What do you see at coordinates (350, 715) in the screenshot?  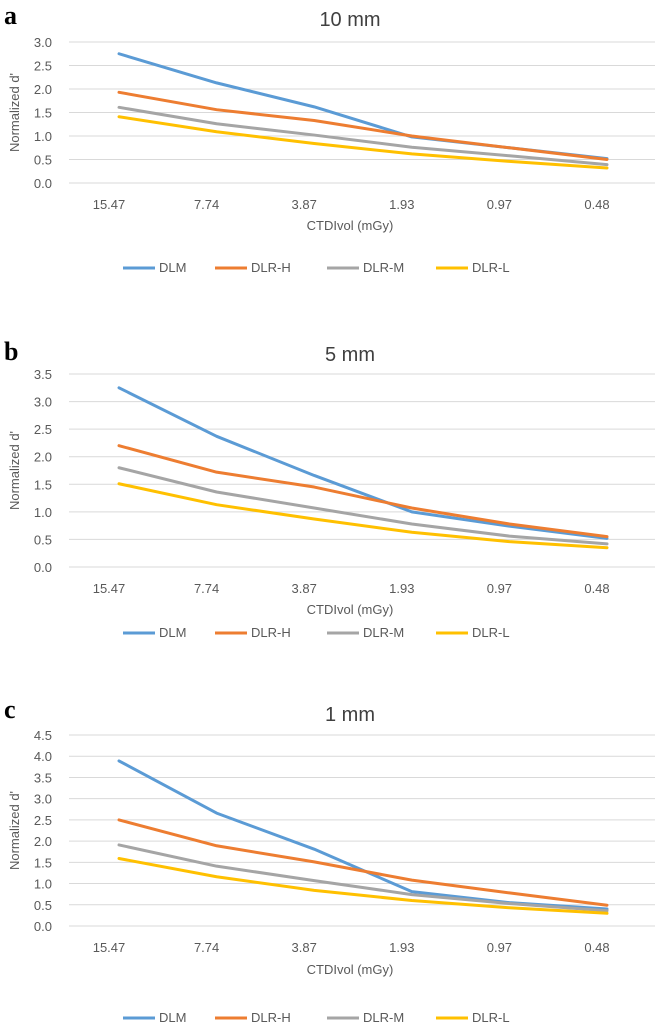 I see `chart-title: 1 mm` at bounding box center [350, 715].